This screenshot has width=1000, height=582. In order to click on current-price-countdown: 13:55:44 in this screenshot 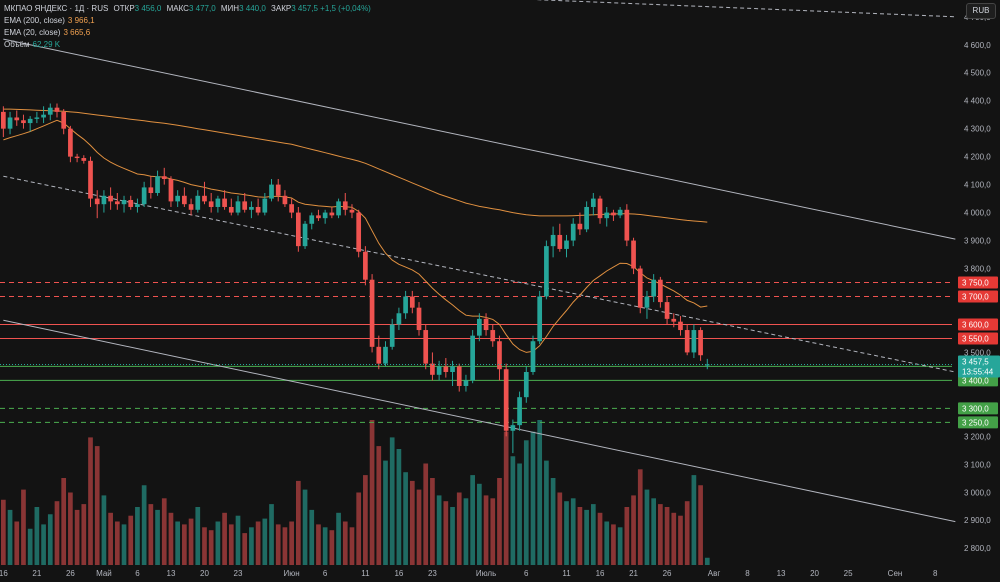, I will do `click(978, 371)`.